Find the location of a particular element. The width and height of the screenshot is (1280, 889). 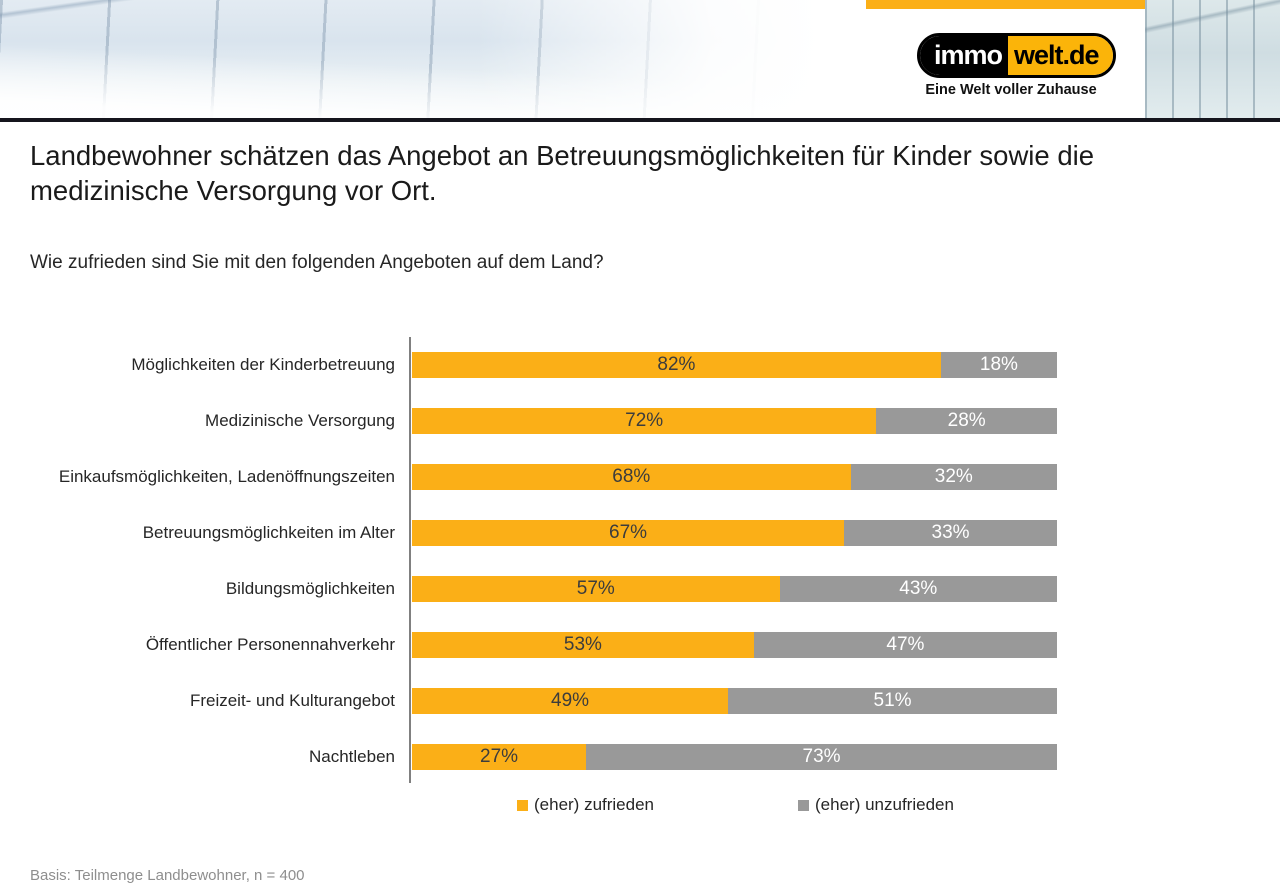

bar-value-label: 57% is located at coordinates (595, 588).